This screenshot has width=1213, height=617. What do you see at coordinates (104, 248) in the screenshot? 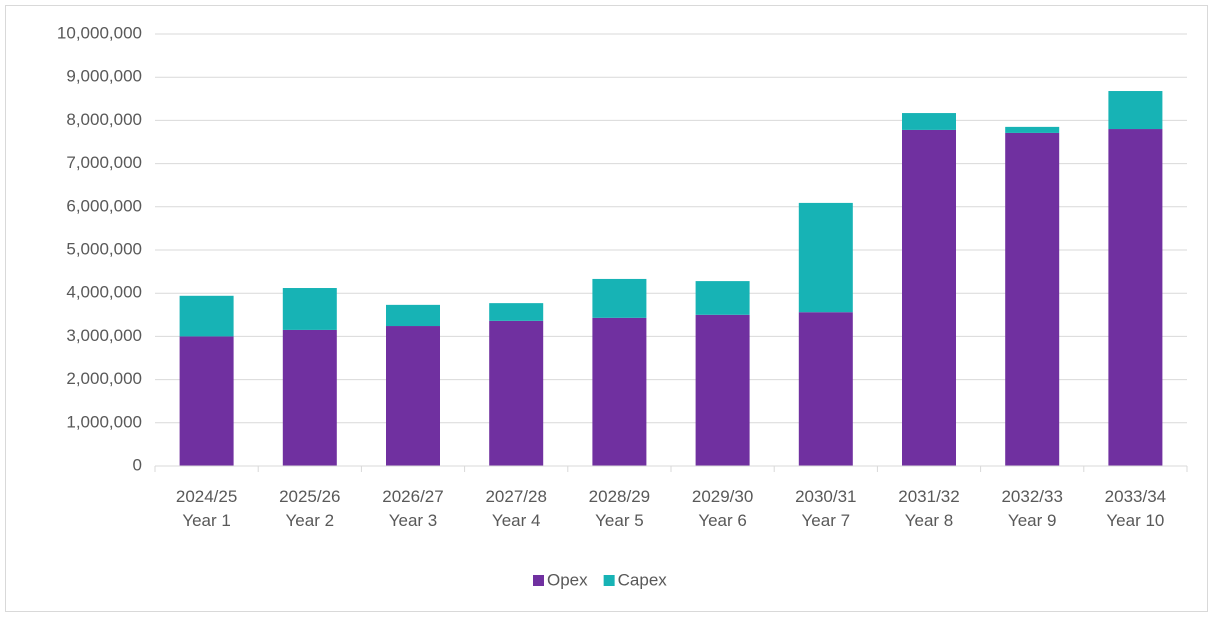
I see `y-tick-label: 5,000,000` at bounding box center [104, 248].